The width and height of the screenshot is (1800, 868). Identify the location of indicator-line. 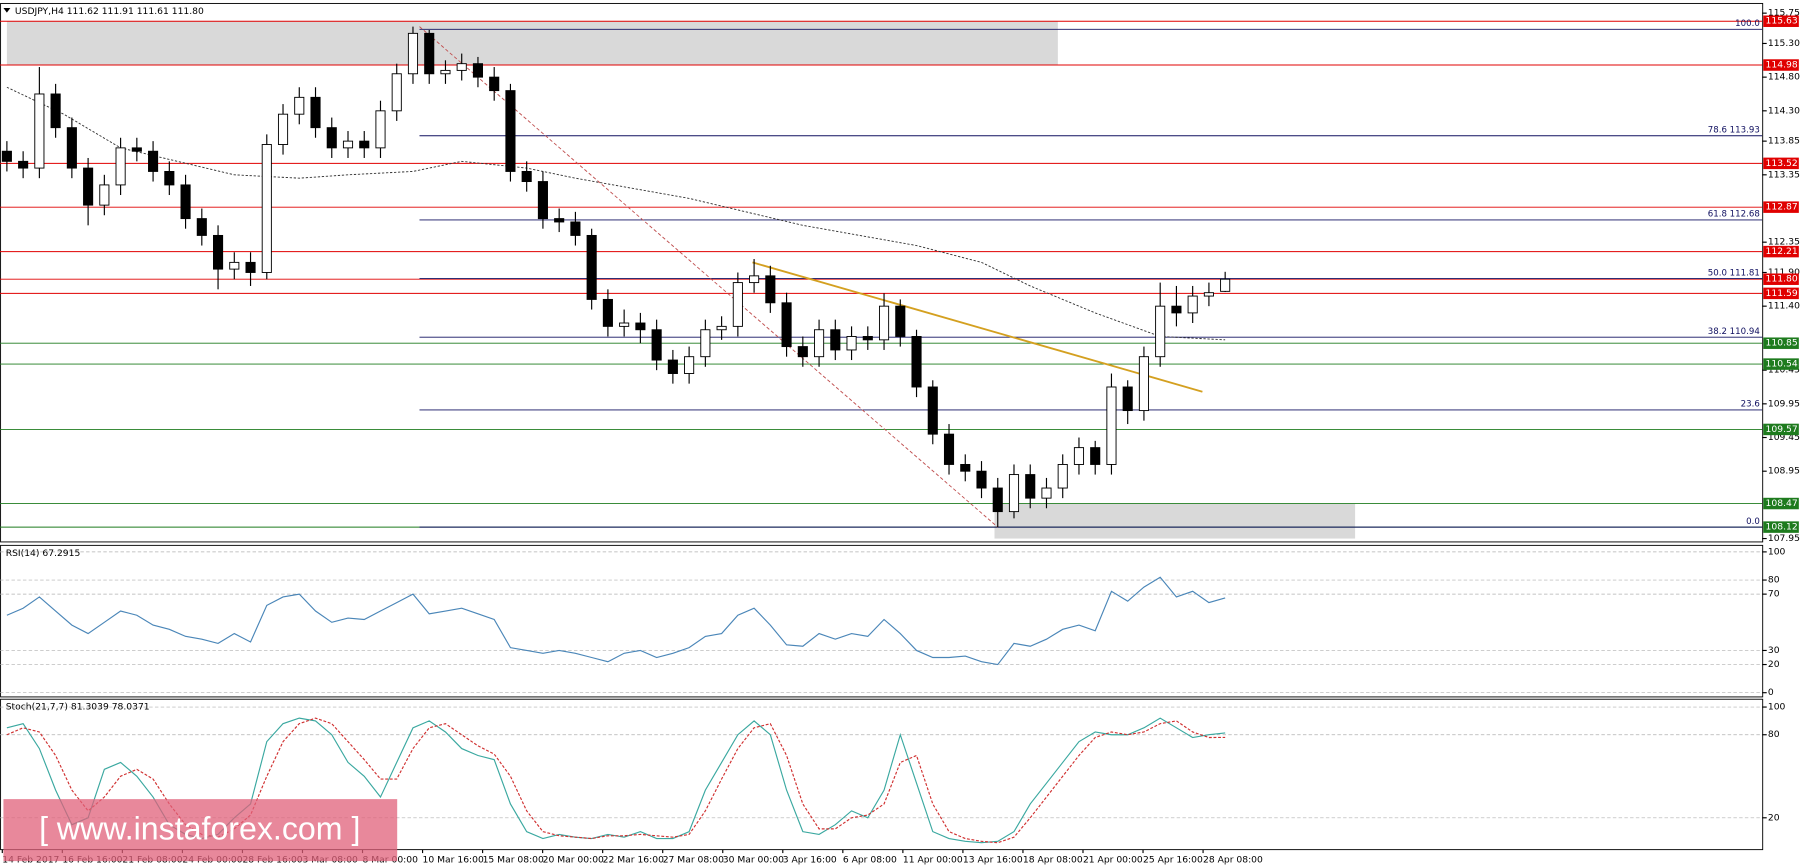
(616, 621).